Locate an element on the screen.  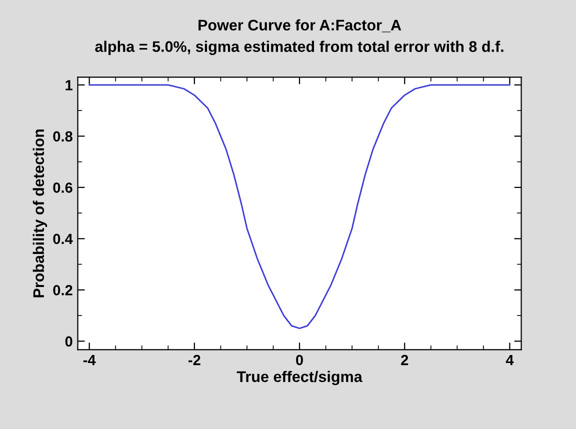
y-axis-title: Probability of detection is located at coordinates (40, 213).